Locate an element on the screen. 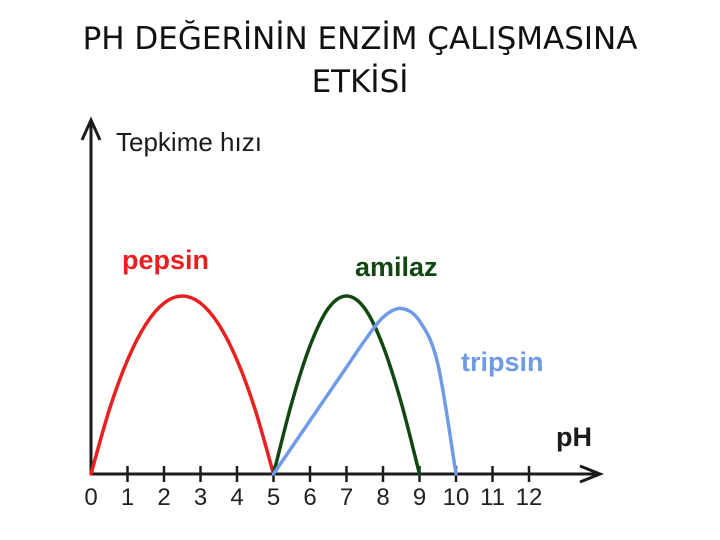 The height and width of the screenshot is (540, 720). x-axis-label: pH is located at coordinates (574, 437).